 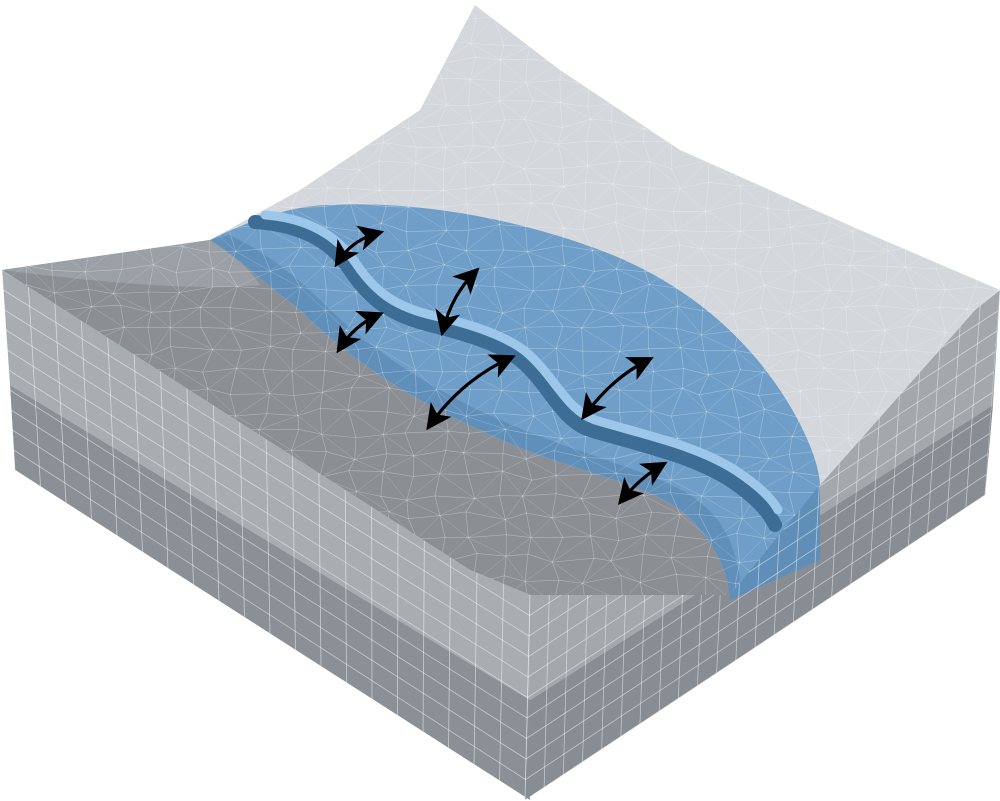 What do you see at coordinates (131, 263) in the screenshot?
I see `valley-slope-dark-highlight` at bounding box center [131, 263].